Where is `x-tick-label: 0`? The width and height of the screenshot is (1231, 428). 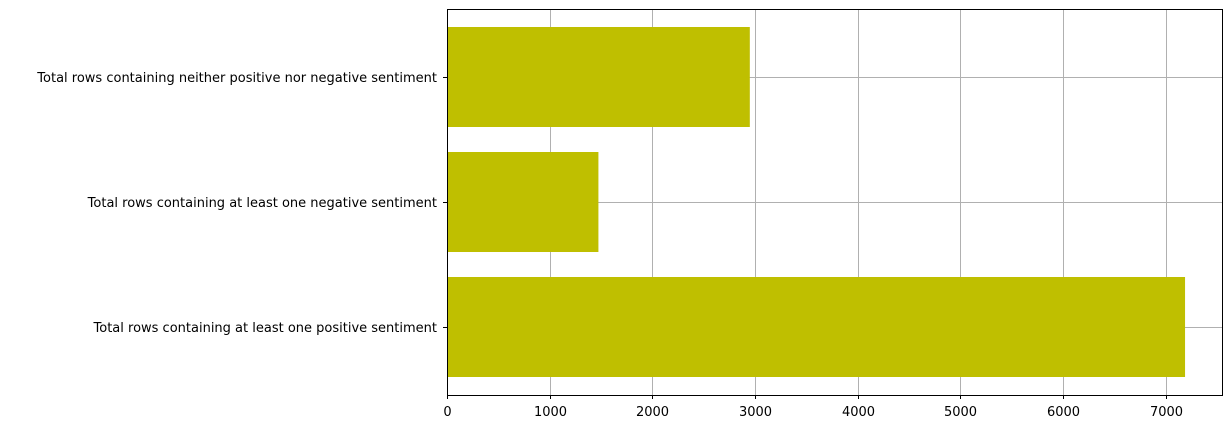 x-tick-label: 0 is located at coordinates (447, 412).